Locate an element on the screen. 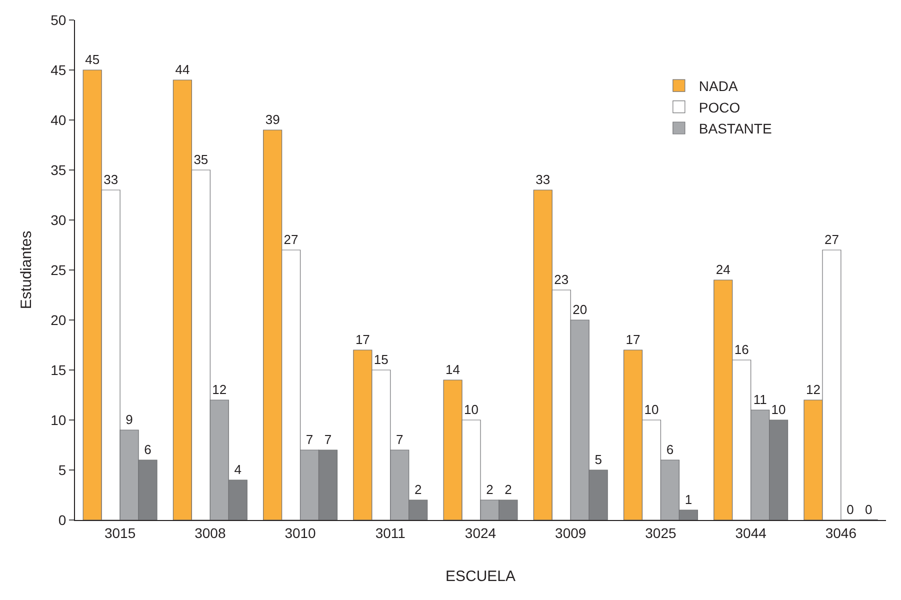  x-tick-label: 3024 is located at coordinates (480, 532).